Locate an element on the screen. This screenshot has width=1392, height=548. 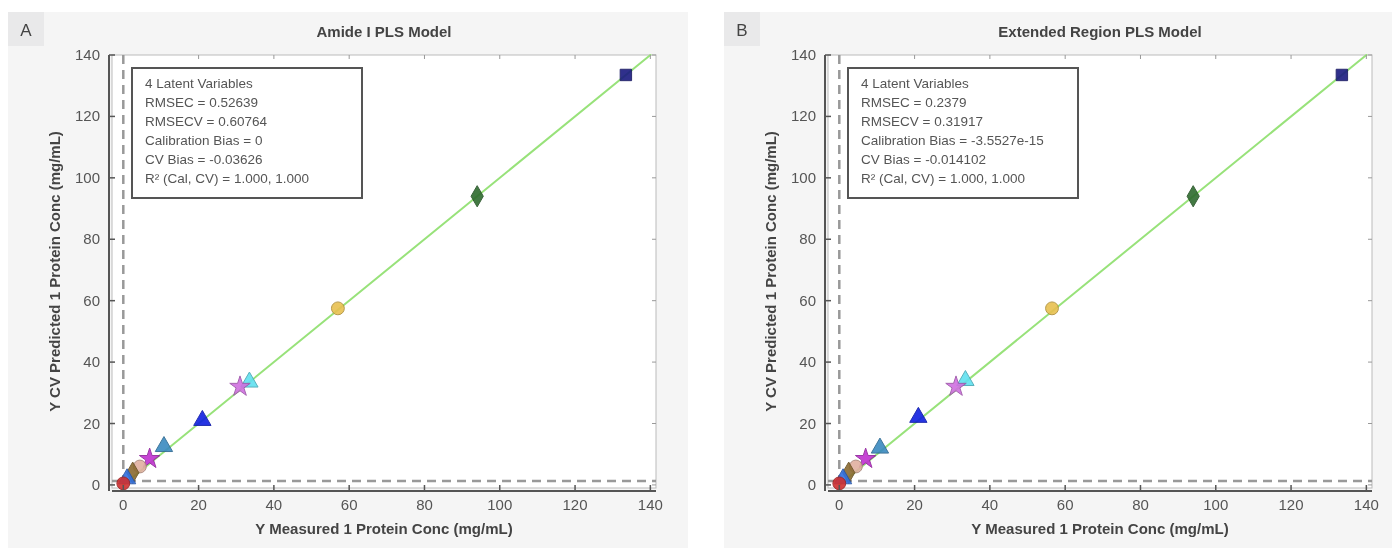
annotation: Calibration Bias = -3.5527e-15 is located at coordinates (952, 140).